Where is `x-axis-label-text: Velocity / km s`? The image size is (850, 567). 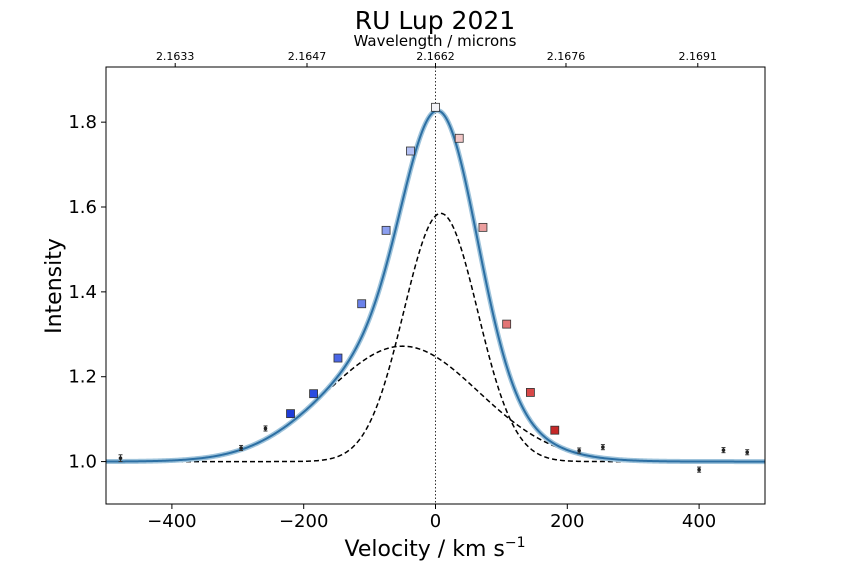 x-axis-label-text: Velocity / km s is located at coordinates (425, 549).